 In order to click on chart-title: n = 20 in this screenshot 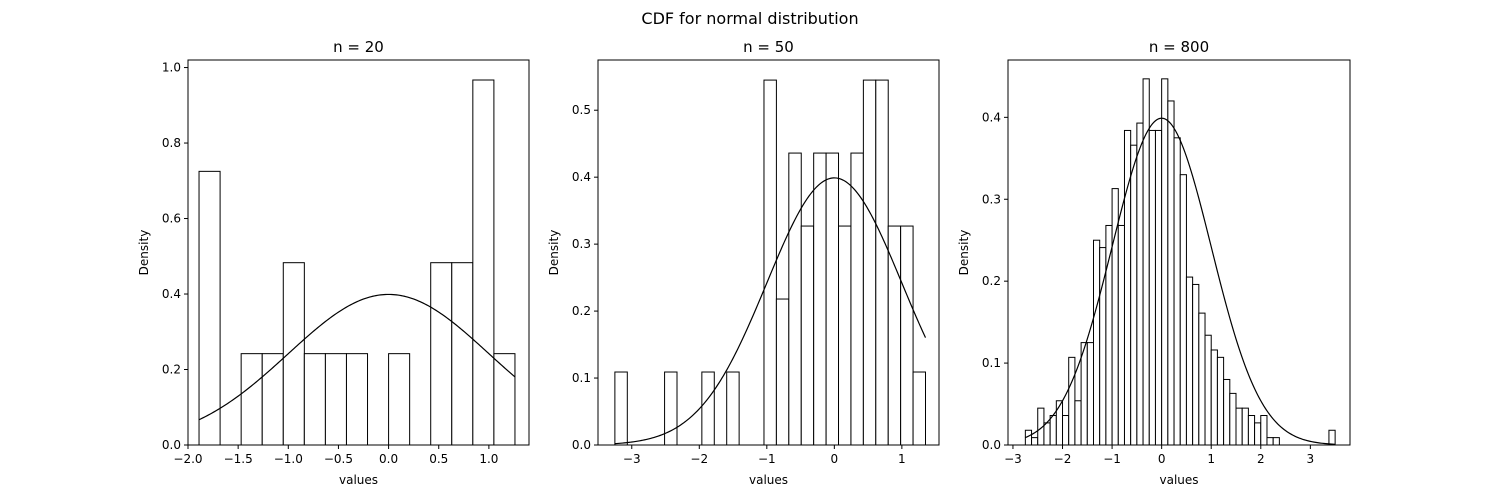, I will do `click(358, 47)`.